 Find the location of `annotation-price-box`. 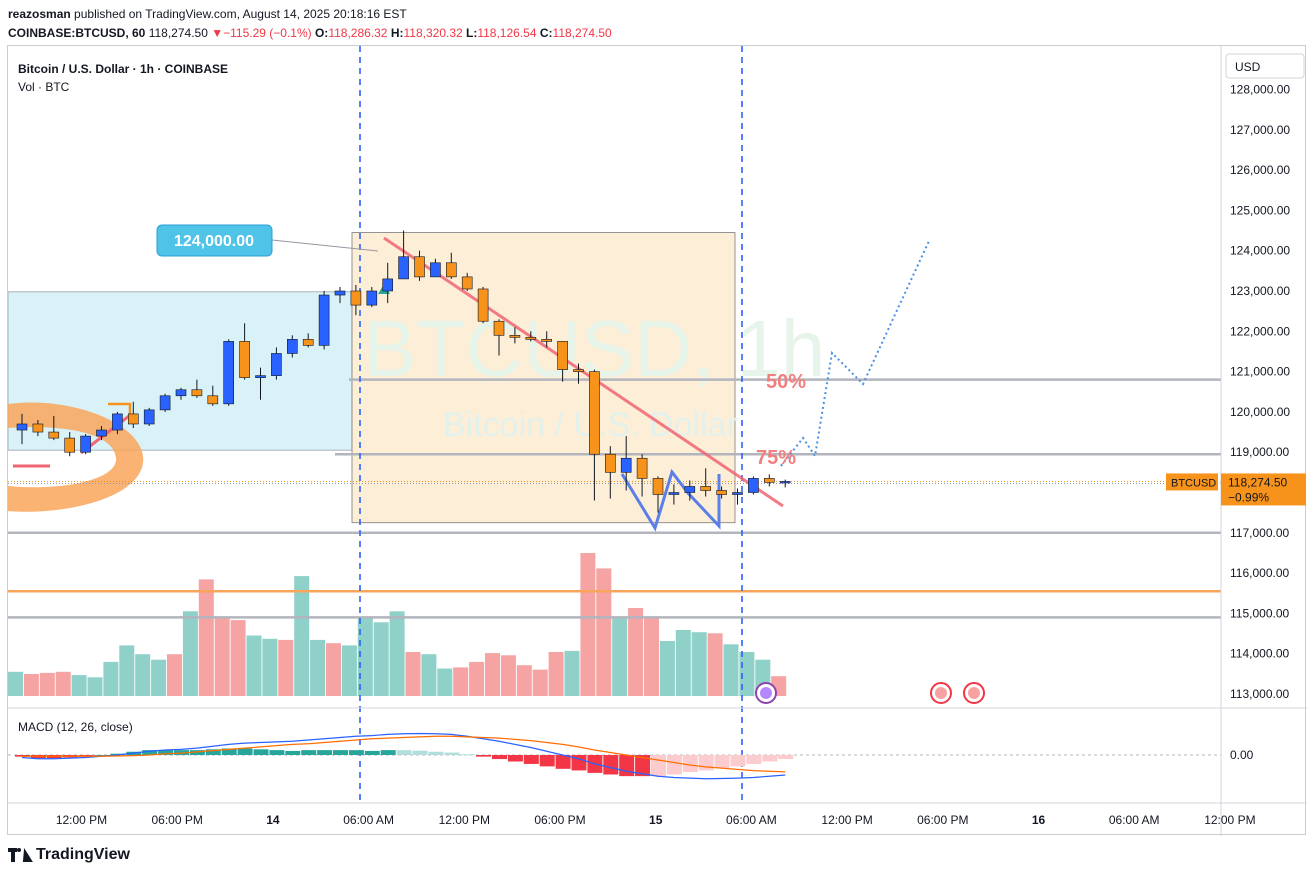

annotation-price-box is located at coordinates (214, 240).